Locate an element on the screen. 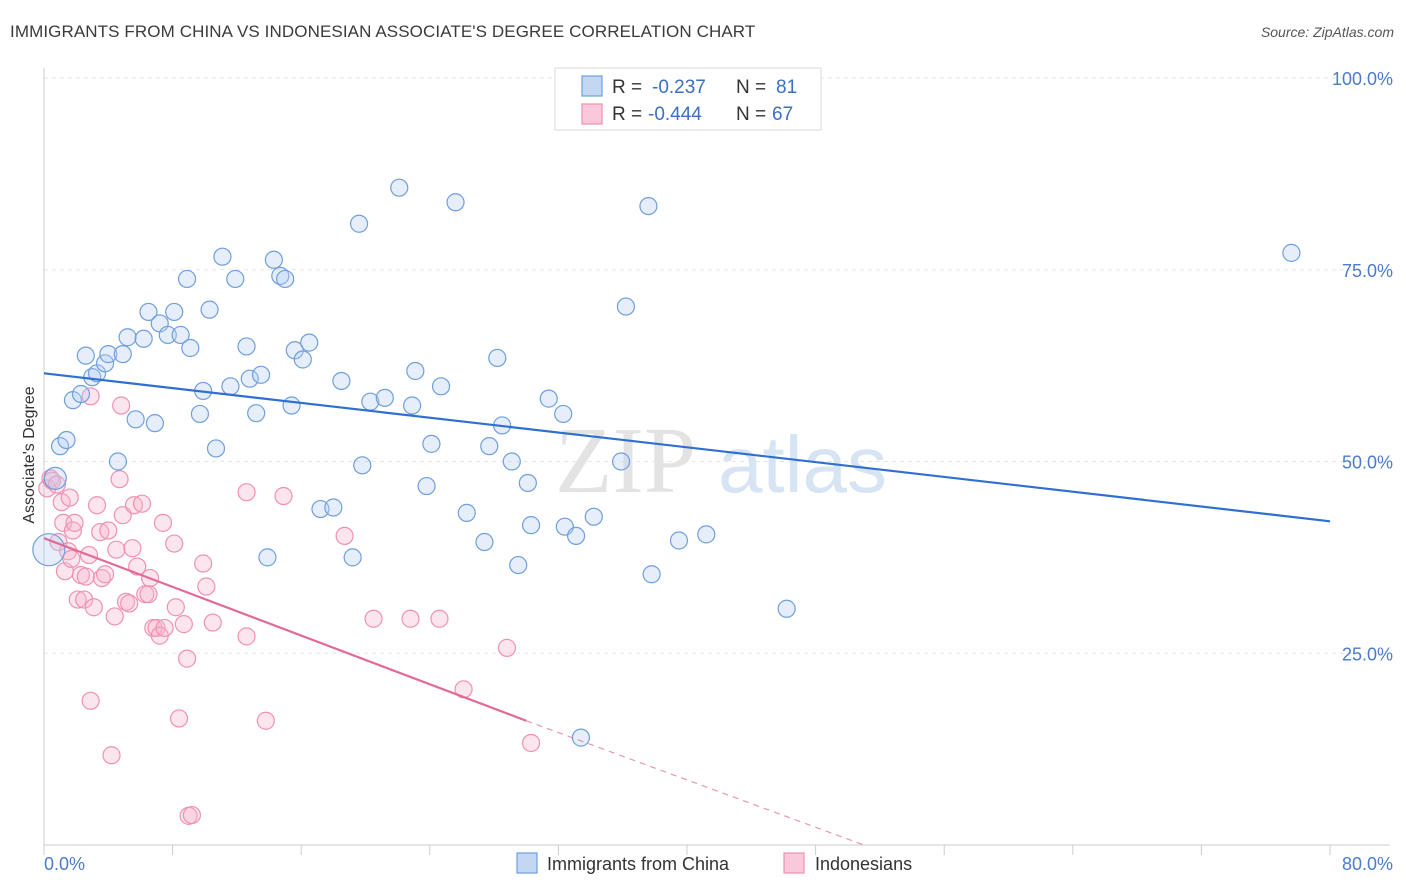 This screenshot has height=892, width=1406. bottom-legend-swatch-pink is located at coordinates (794, 863).